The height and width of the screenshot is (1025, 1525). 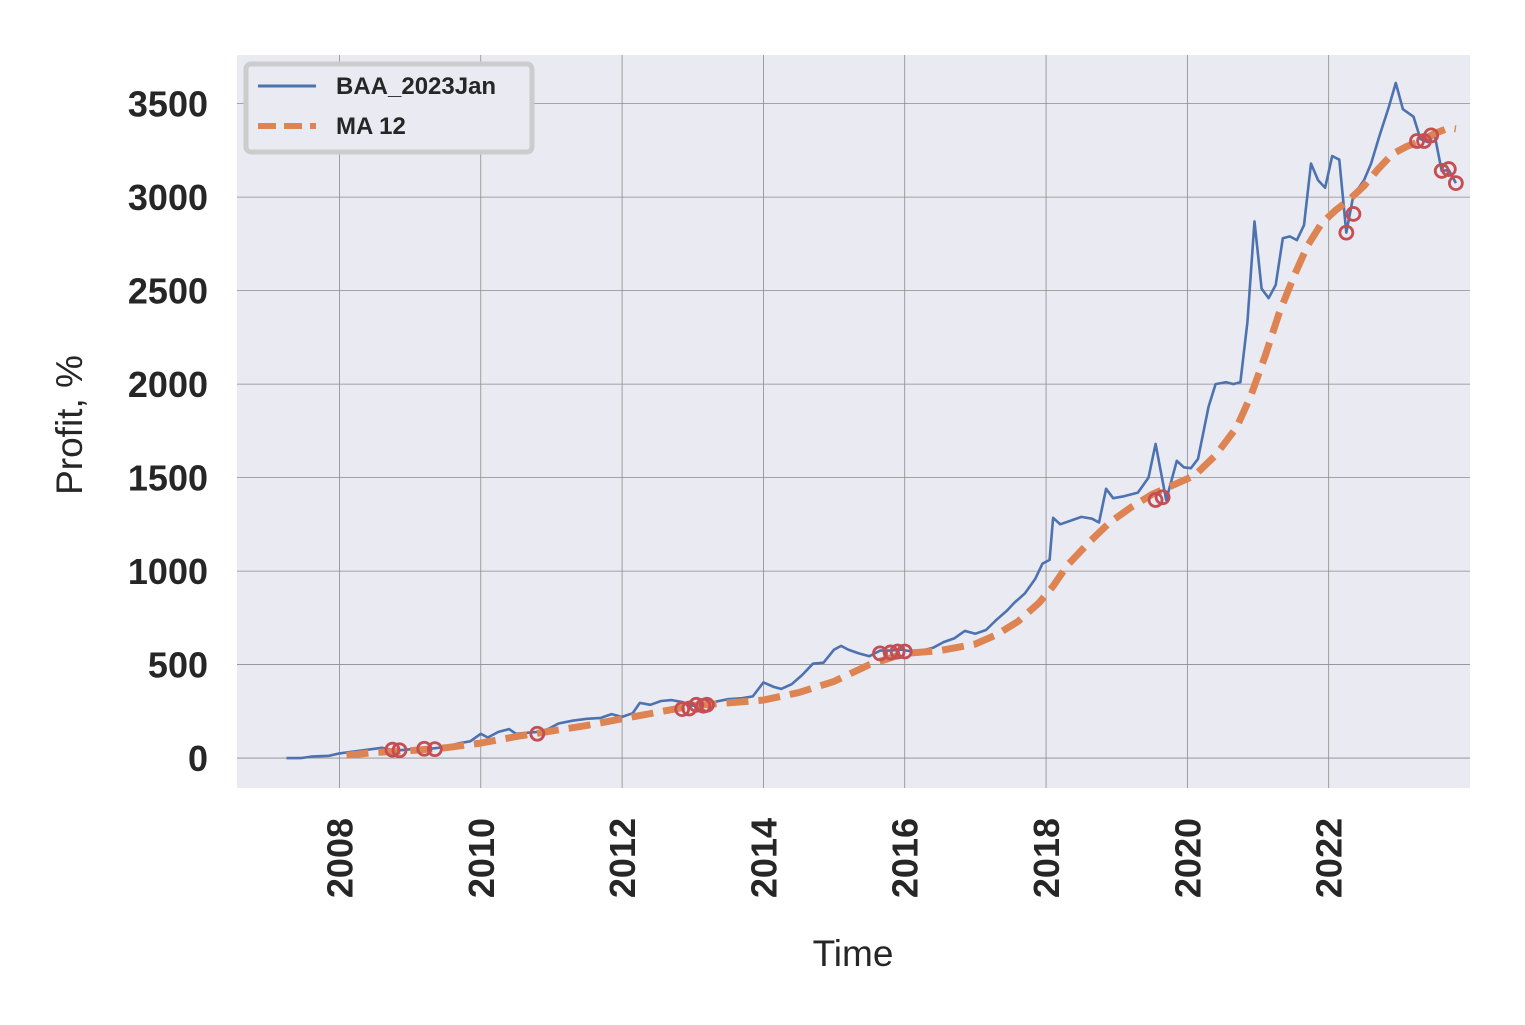 What do you see at coordinates (905, 858) in the screenshot?
I see `x-tick-label: 2016` at bounding box center [905, 858].